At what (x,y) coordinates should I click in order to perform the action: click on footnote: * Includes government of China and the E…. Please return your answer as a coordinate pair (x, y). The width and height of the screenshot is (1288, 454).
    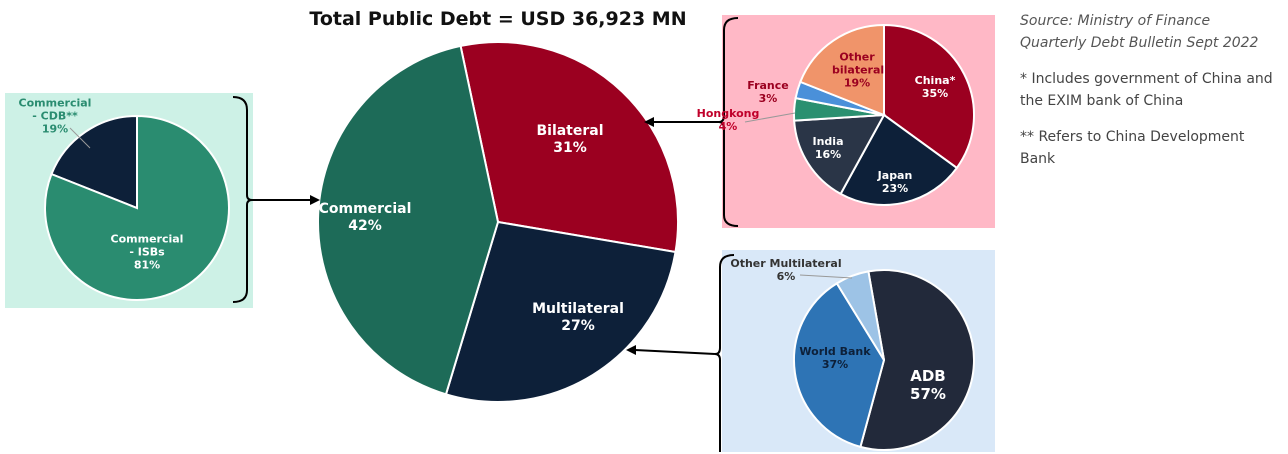
    Looking at the image, I should click on (1146, 90).